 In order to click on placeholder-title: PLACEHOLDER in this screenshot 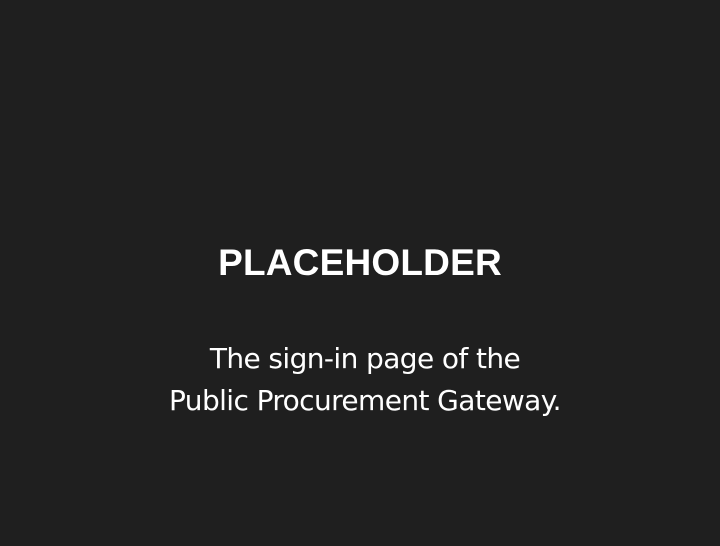, I will do `click(360, 262)`.